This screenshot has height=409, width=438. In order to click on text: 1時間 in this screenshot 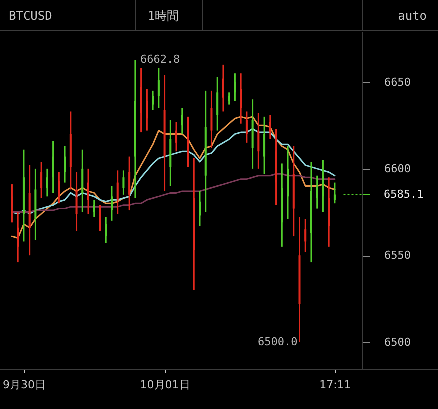, I will do `click(164, 16)`.